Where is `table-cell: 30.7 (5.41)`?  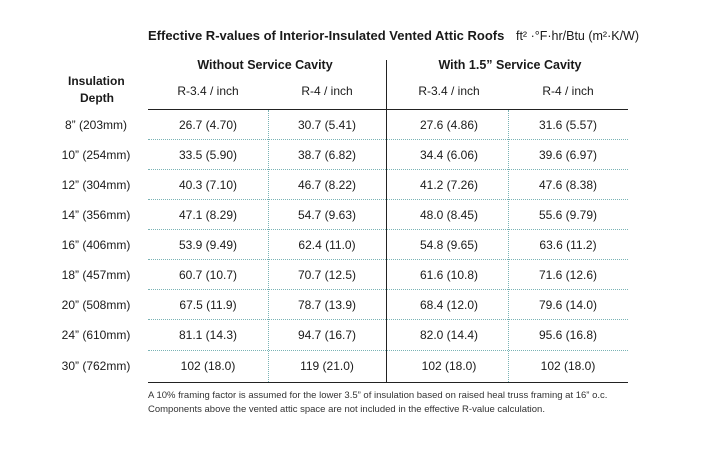 table-cell: 30.7 (5.41) is located at coordinates (327, 125).